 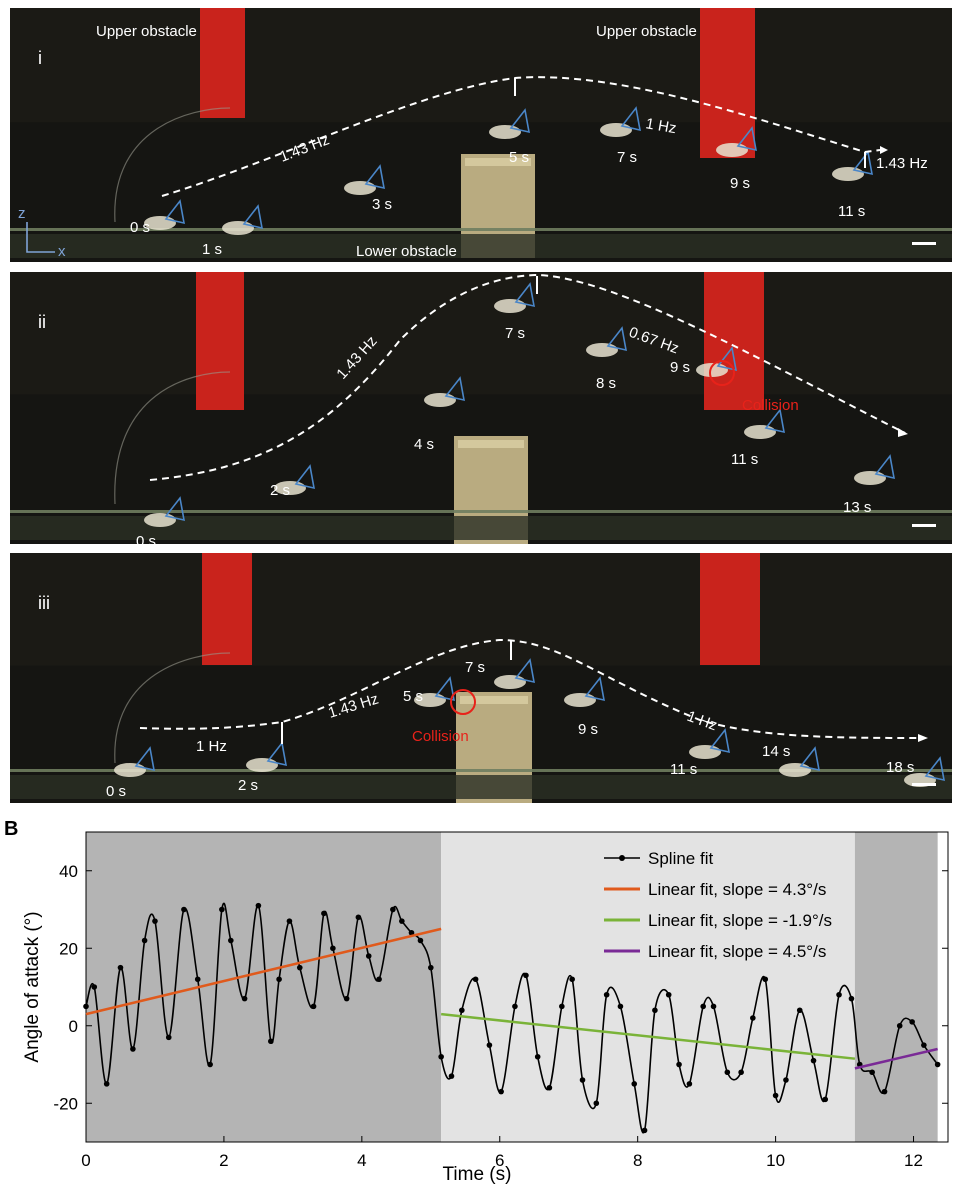 I want to click on row-label-i: i, so click(x=40, y=58).